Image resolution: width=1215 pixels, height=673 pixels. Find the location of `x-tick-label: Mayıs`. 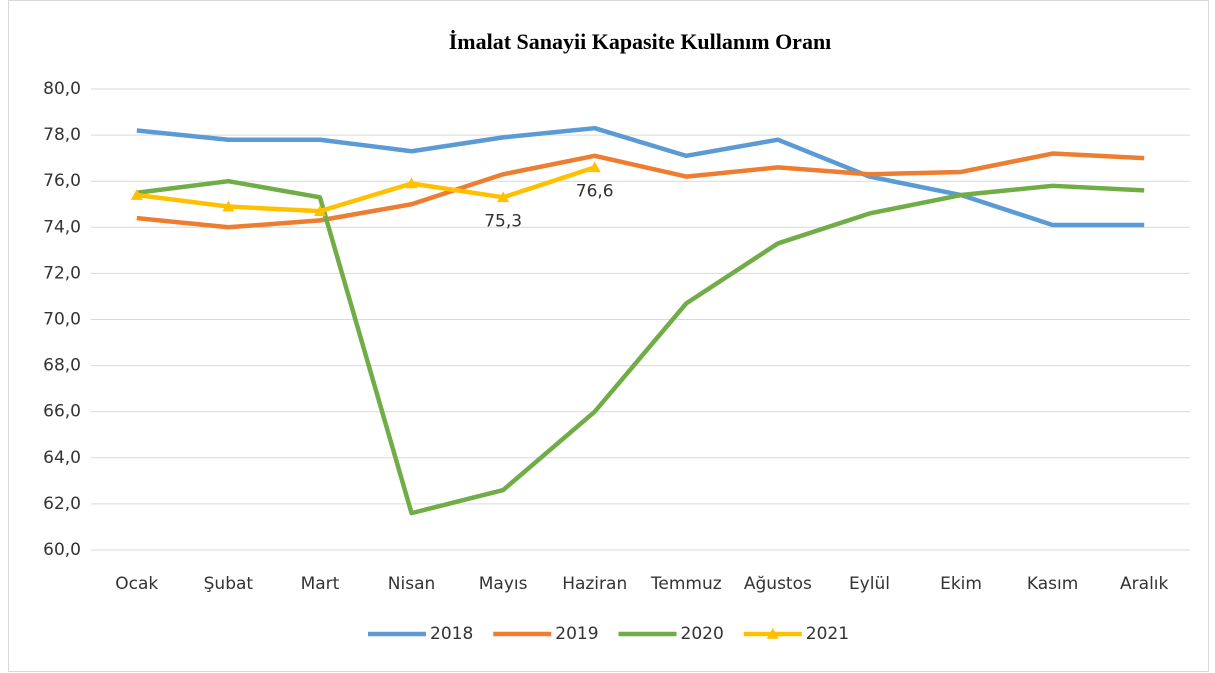

x-tick-label: Mayıs is located at coordinates (503, 584).